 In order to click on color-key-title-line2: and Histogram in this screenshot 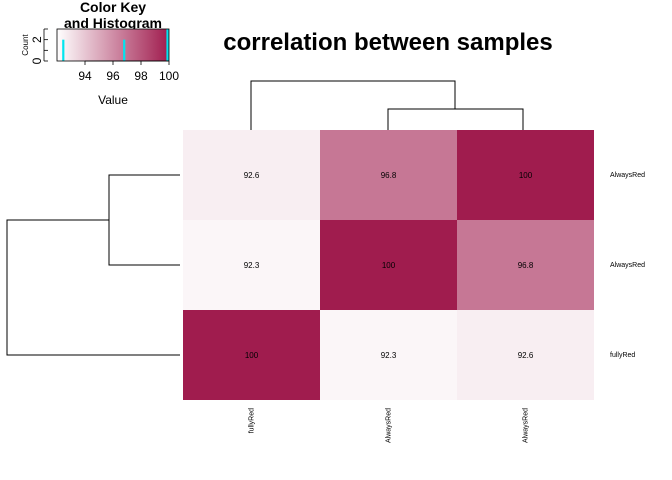, I will do `click(113, 23)`.